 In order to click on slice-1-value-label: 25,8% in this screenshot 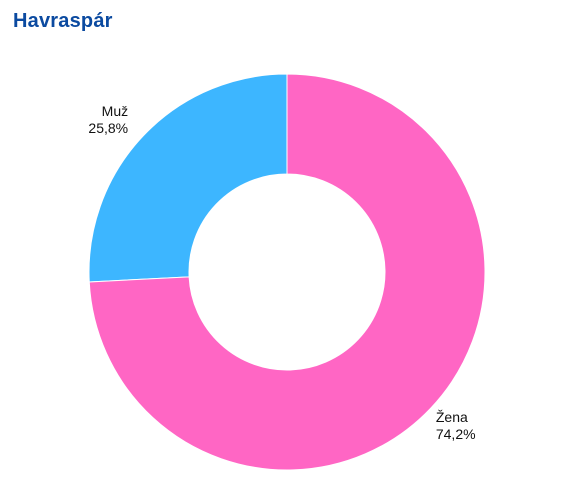, I will do `click(108, 128)`.